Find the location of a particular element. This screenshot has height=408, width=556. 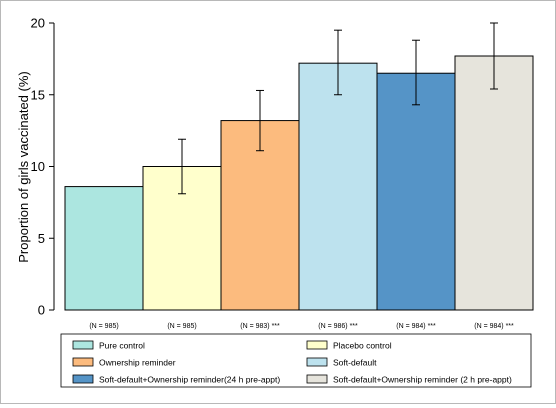

legend-label: Placebo control is located at coordinates (362, 346).